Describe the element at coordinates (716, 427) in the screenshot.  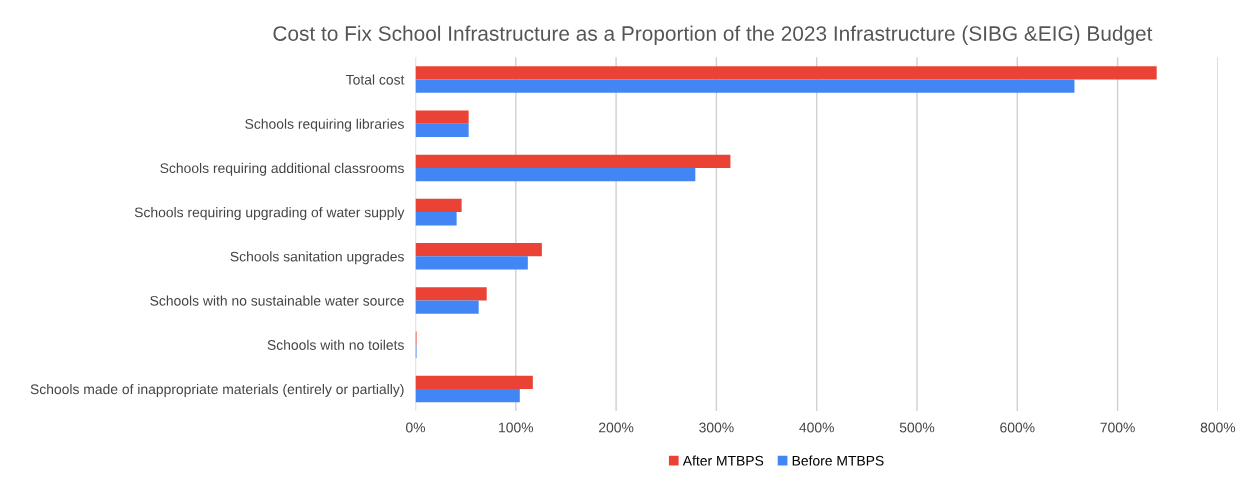
I see `x-tick-label: 300%` at that location.